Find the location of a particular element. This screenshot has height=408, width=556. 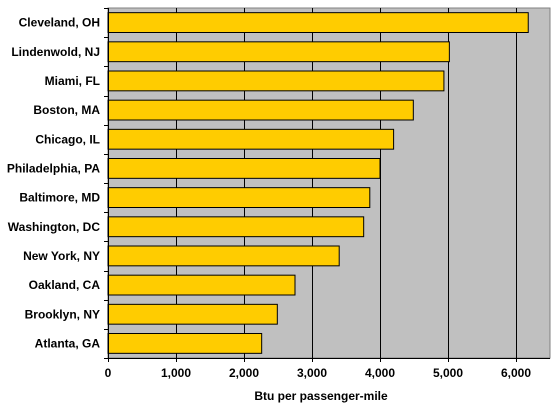

x-tick-label: 1,000 is located at coordinates (176, 373).